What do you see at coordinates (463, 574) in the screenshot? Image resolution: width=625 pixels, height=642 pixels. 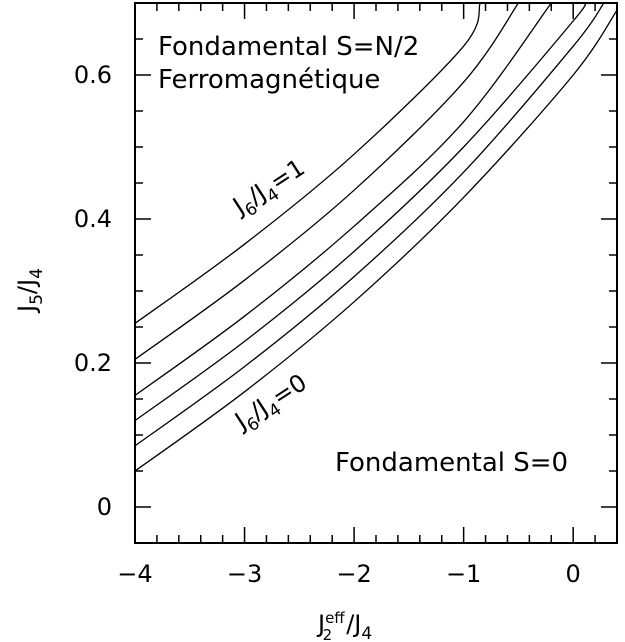 I see `x-tick-label: −1` at bounding box center [463, 574].